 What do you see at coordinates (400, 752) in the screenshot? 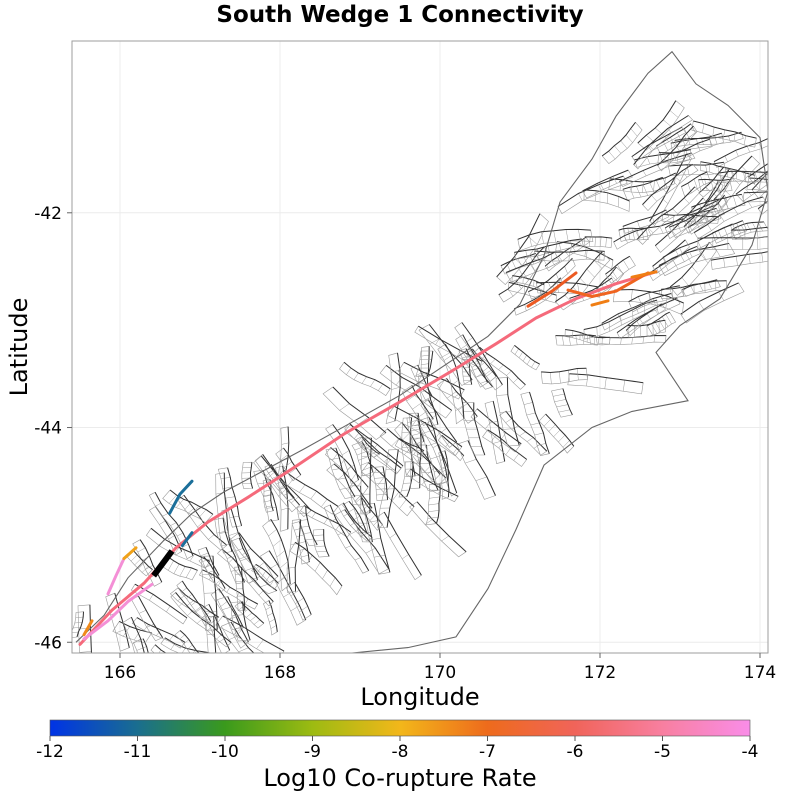
I see `colorbar-tick-label: -8` at bounding box center [400, 752].